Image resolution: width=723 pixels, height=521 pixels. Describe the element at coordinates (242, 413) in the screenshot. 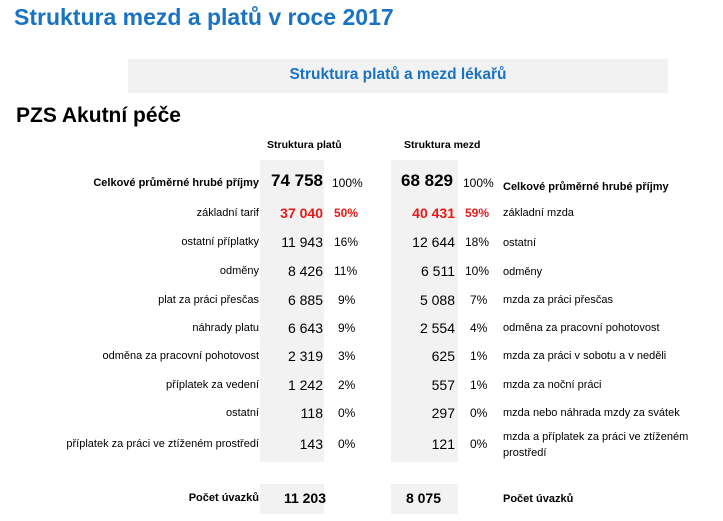

I see `plat-label-row: ostatní` at that location.